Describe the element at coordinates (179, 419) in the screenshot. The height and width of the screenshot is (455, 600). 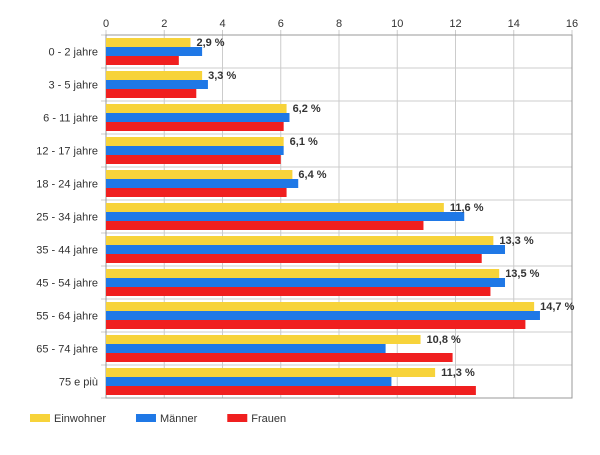
I see `legend-label: Männer` at that location.